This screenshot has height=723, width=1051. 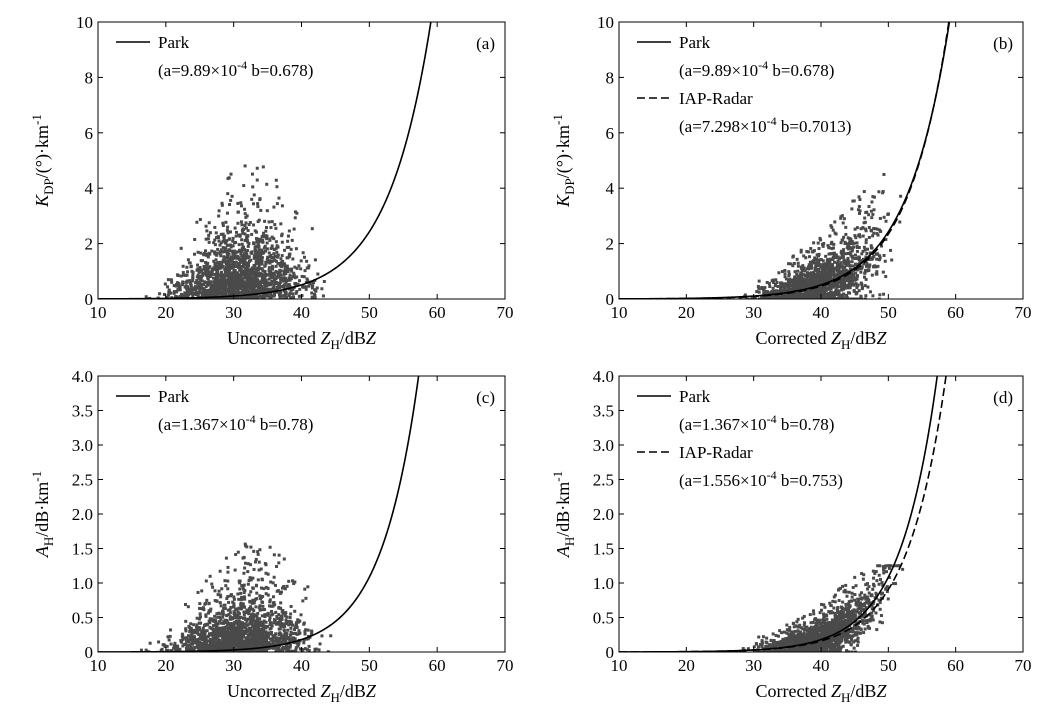 I want to click on y-tick-label: 10, so click(x=605, y=22).